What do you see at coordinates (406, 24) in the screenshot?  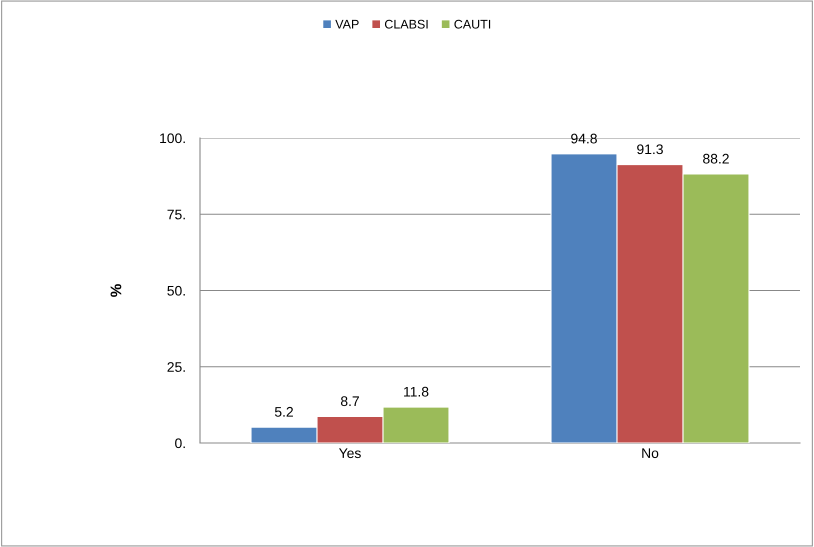 I see `legend-label: CLABSI` at bounding box center [406, 24].